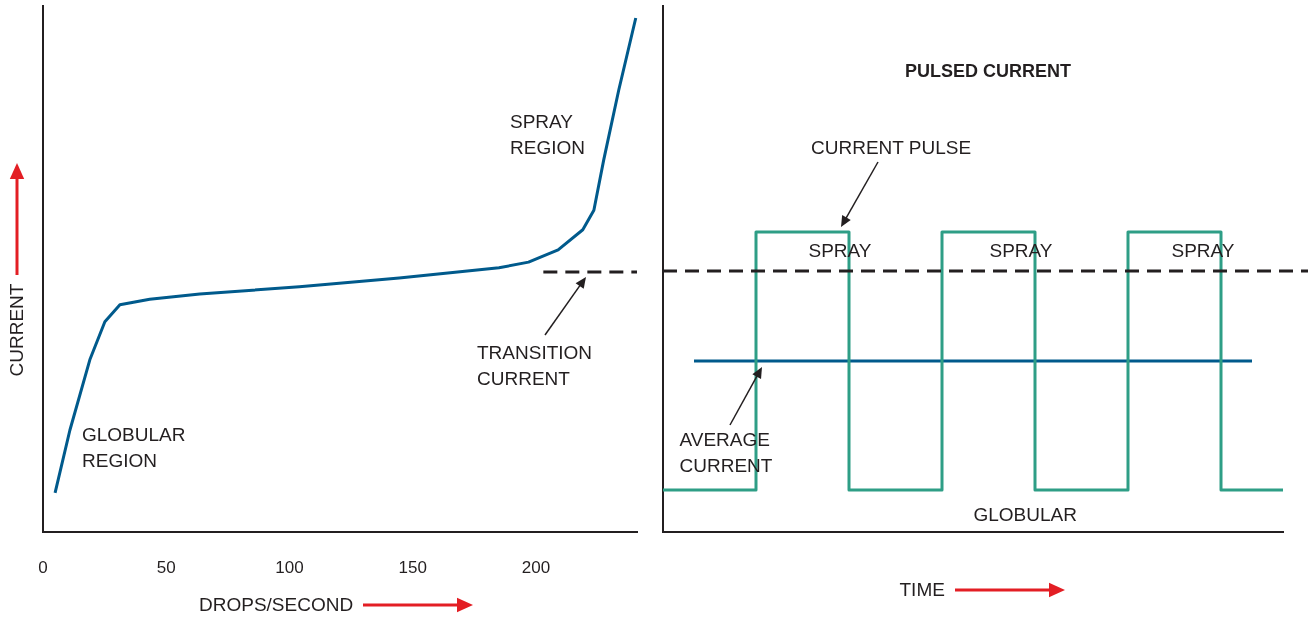  Describe the element at coordinates (536, 567) in the screenshot. I see `x-tick-label: 200` at that location.